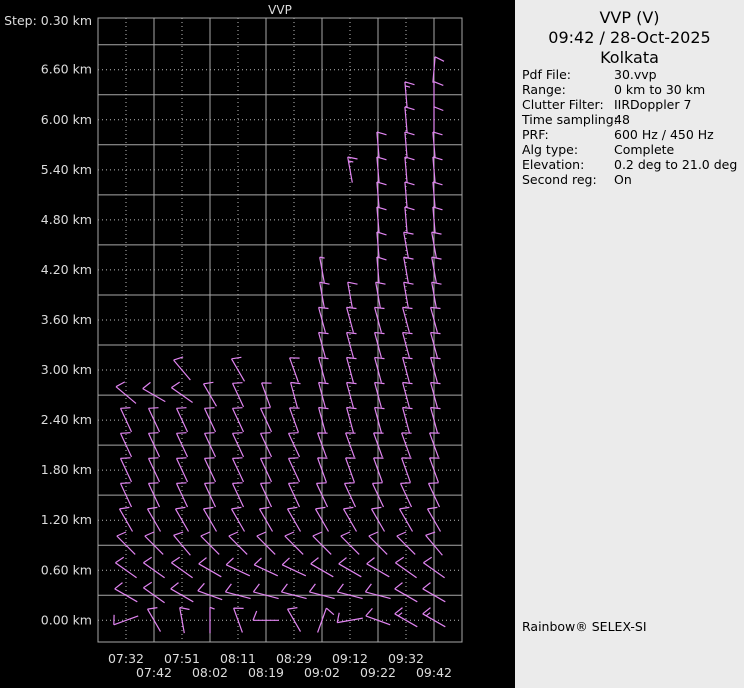 The height and width of the screenshot is (688, 744). Describe the element at coordinates (378, 672) in the screenshot. I see `x-tick-label: 09:22` at that location.